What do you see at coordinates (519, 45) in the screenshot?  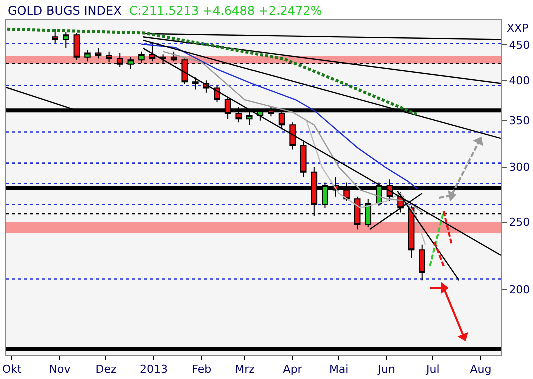 I see `y-tick-label: 450` at bounding box center [519, 45].